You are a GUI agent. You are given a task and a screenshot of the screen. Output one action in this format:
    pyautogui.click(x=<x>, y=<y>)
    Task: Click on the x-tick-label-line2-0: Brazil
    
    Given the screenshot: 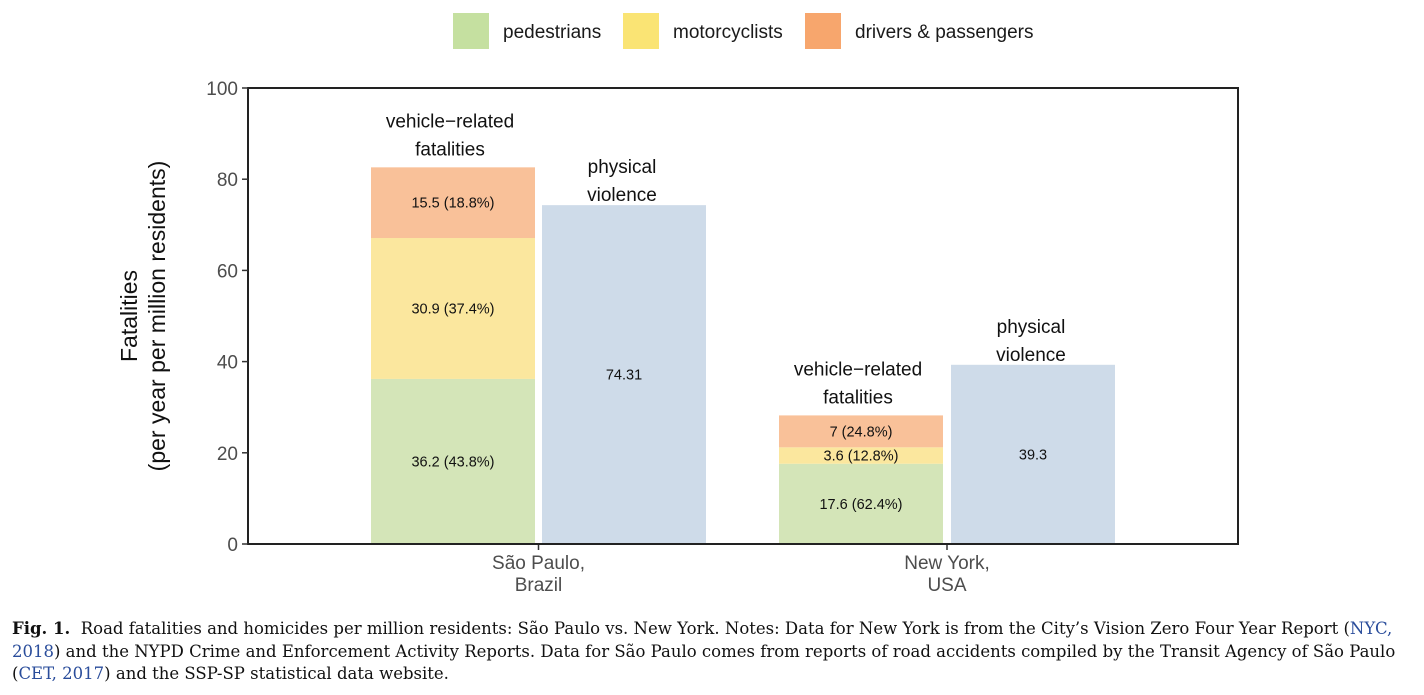 What is the action you would take?
    pyautogui.click(x=539, y=585)
    